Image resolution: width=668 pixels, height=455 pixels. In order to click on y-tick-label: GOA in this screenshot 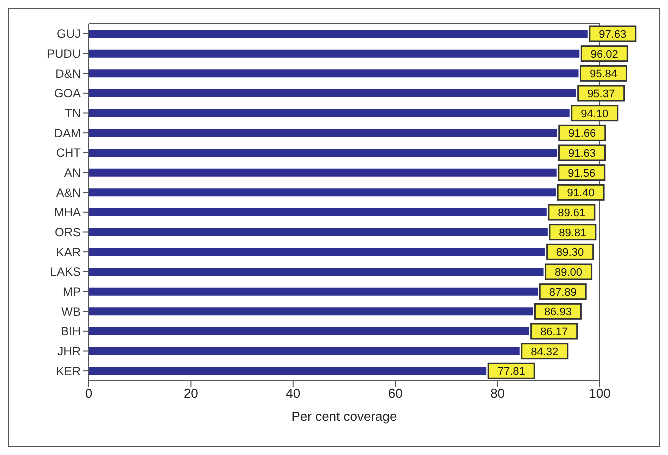, I will do `click(67, 93)`.